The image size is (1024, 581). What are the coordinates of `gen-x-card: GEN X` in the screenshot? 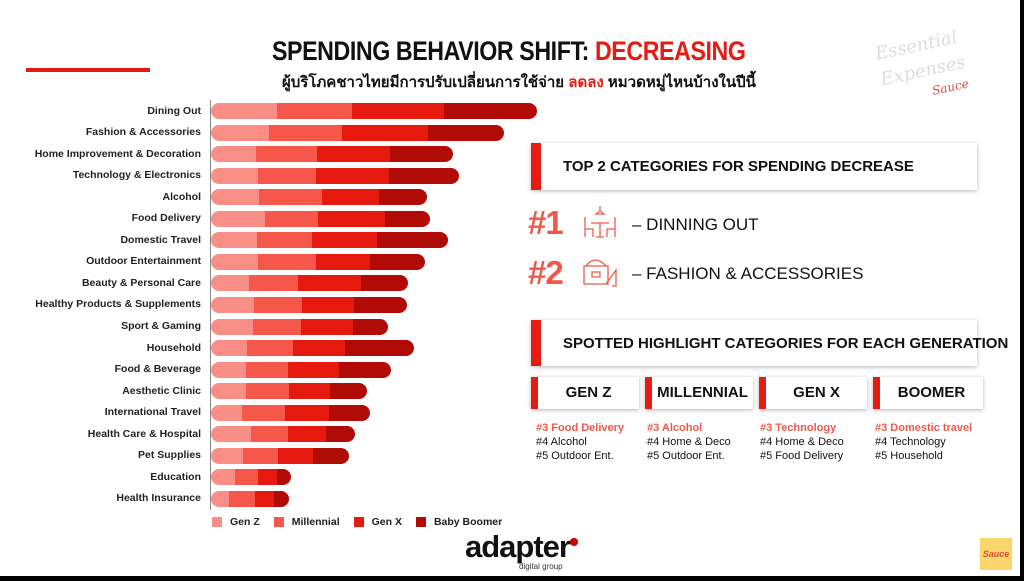 It's located at (813, 393).